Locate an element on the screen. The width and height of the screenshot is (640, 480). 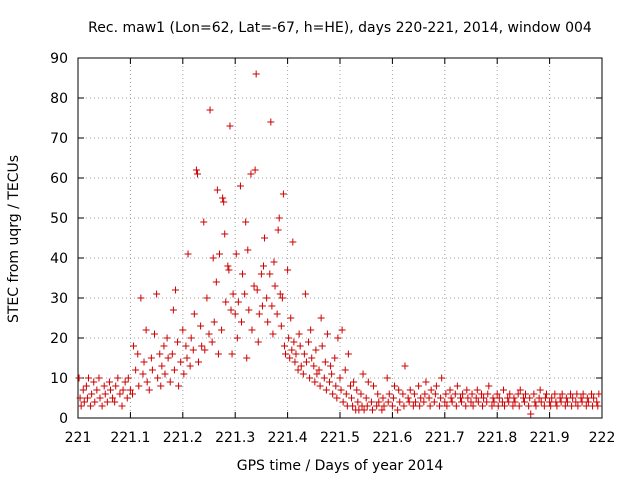
y-tick-label: 80 is located at coordinates (59, 99).